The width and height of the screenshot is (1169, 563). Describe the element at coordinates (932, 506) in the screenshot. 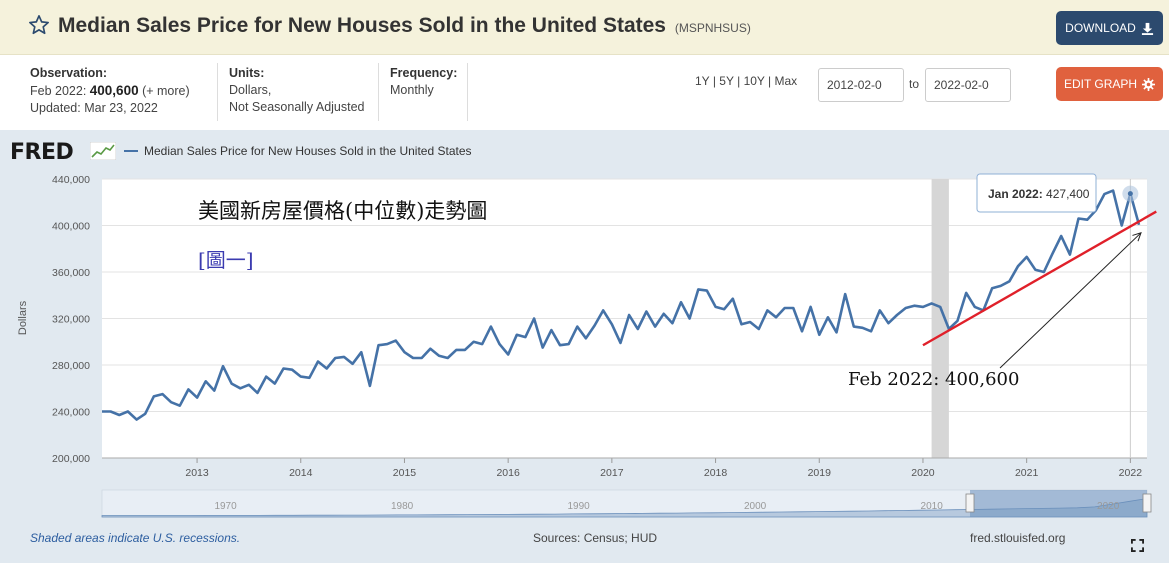

I see `navigator-tick-label: 2010` at that location.